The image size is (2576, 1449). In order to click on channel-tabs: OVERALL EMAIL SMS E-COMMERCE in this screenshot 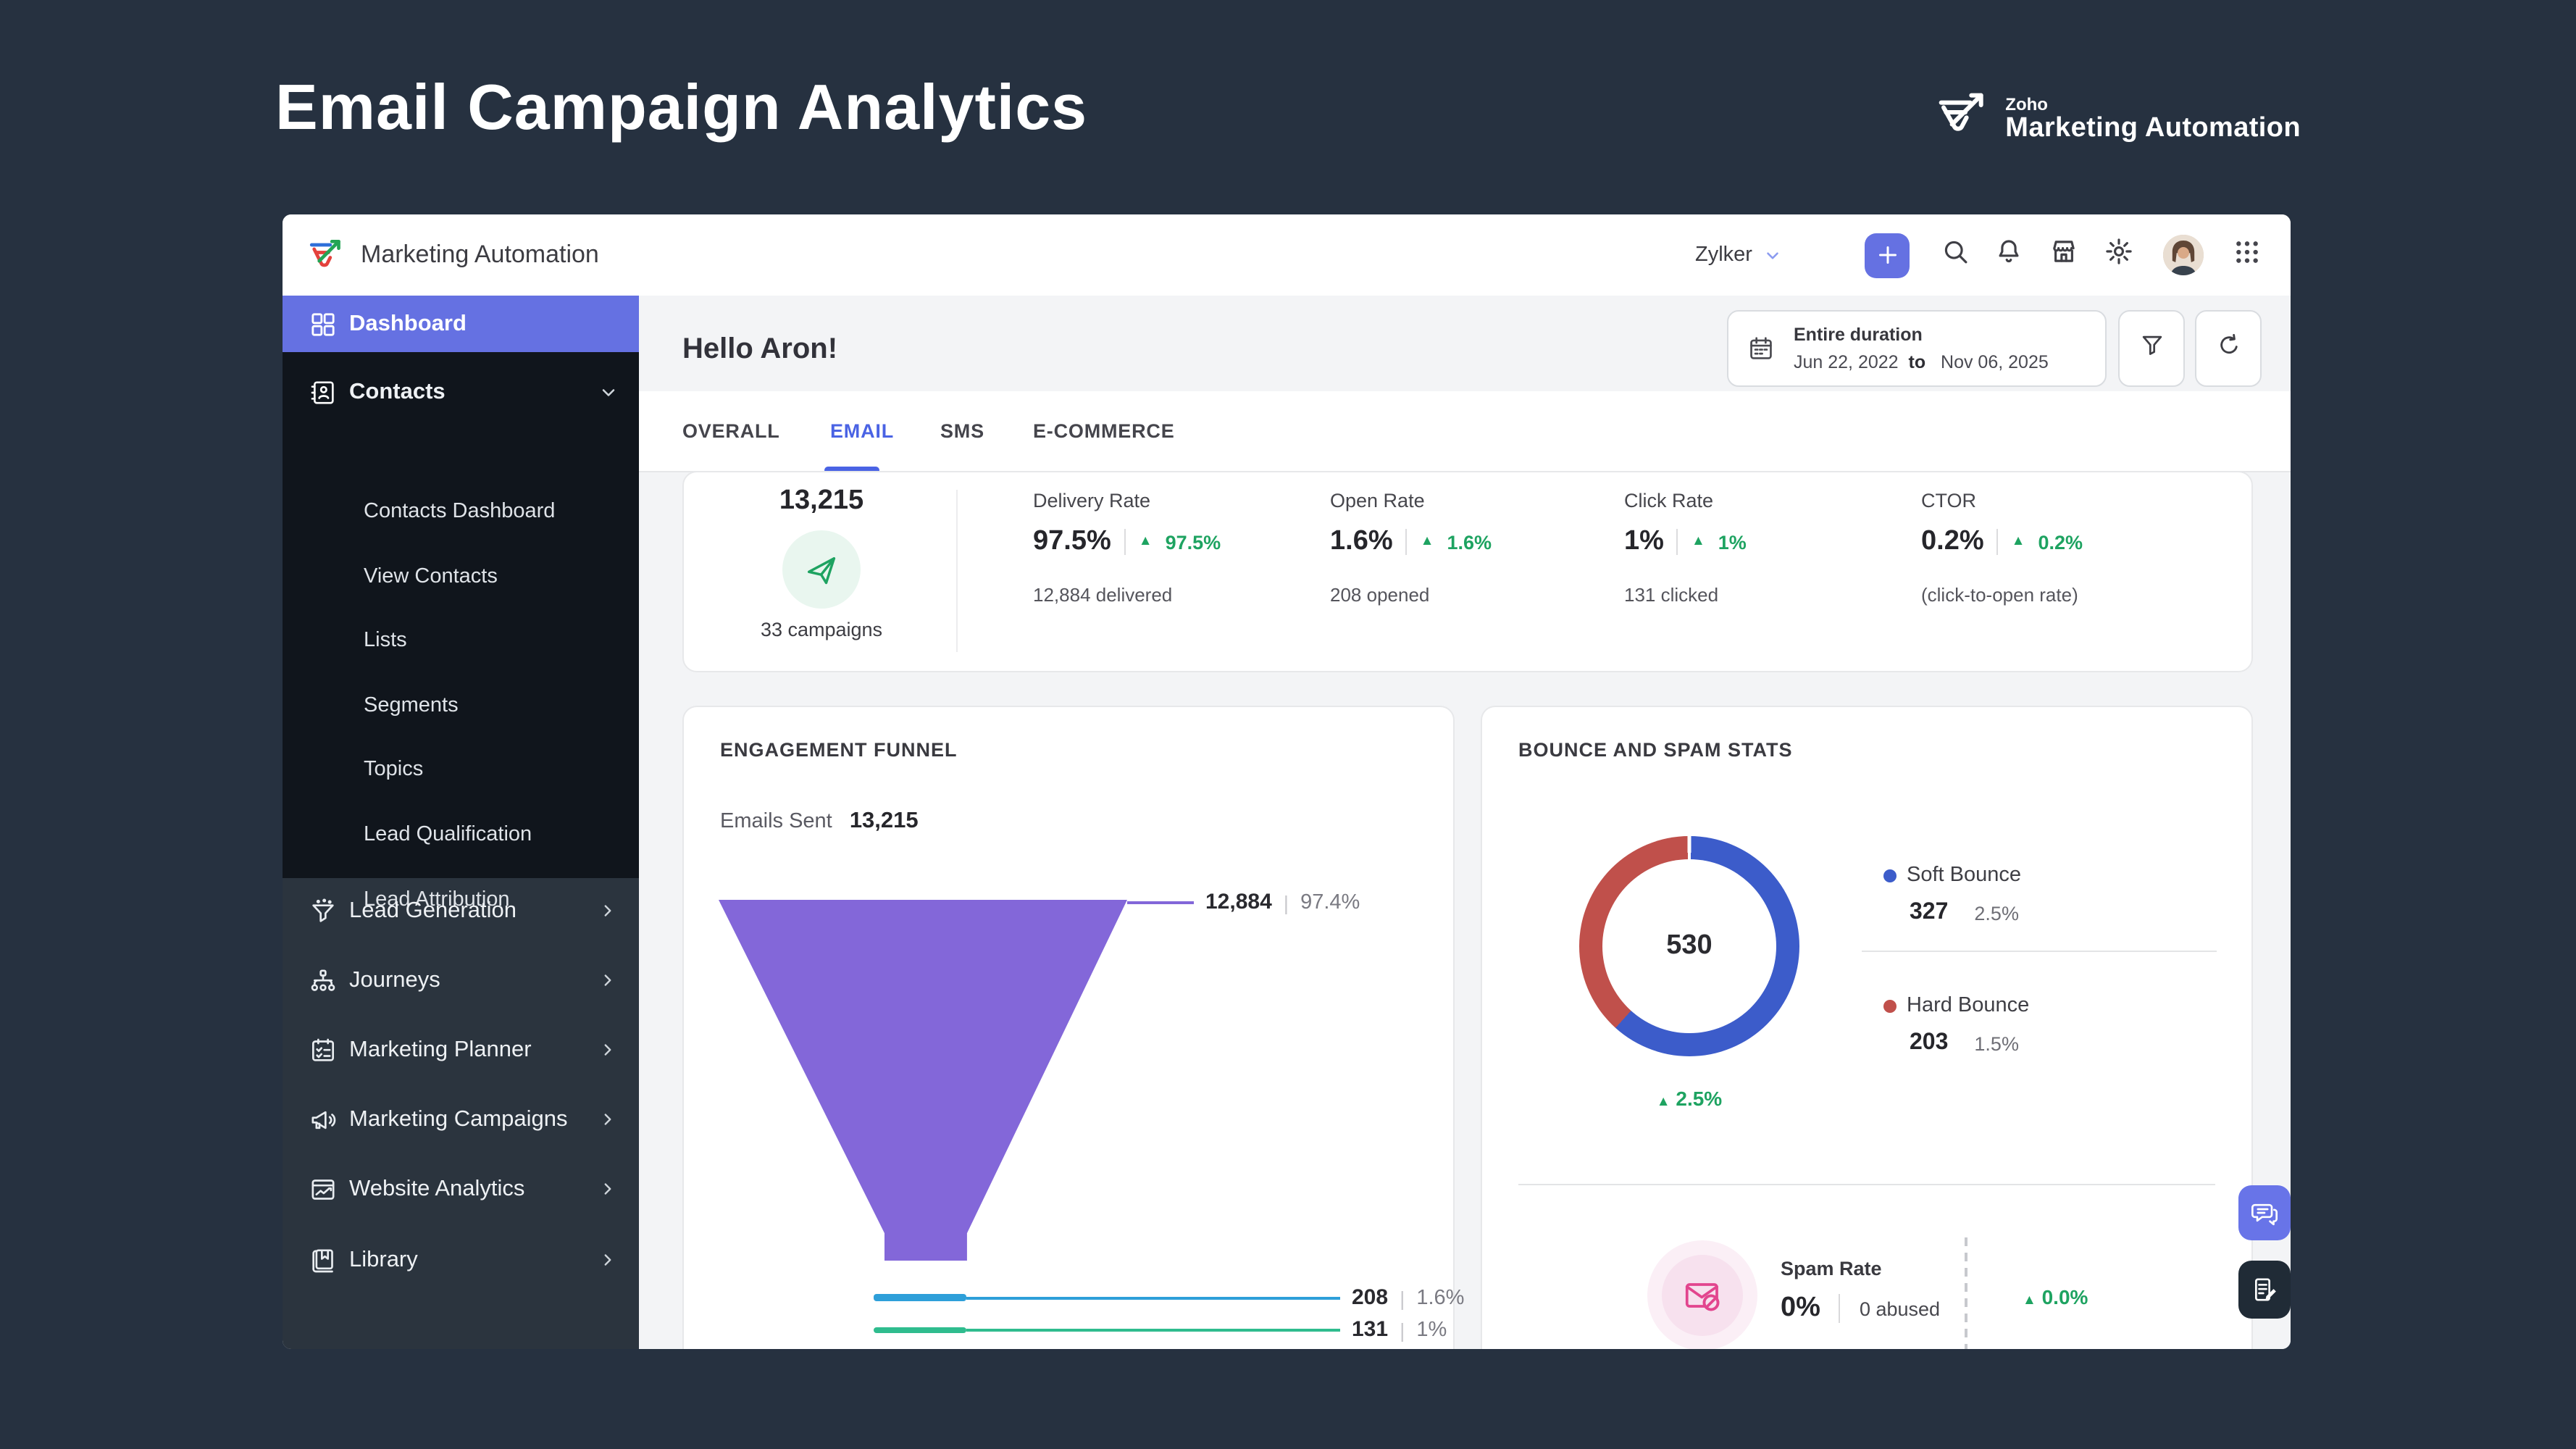, I will do `click(1465, 437)`.